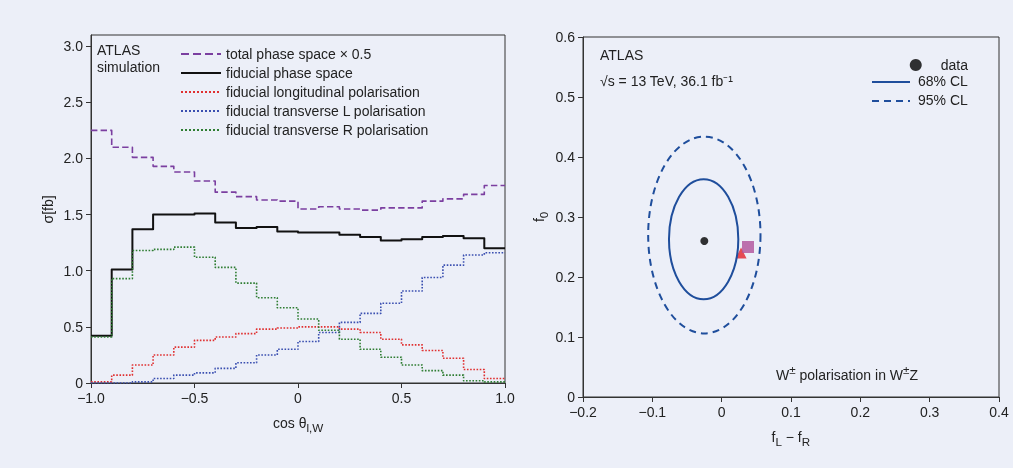 The height and width of the screenshot is (468, 1013). Describe the element at coordinates (565, 337) in the screenshot. I see `y-tick-label: 0.1` at that location.